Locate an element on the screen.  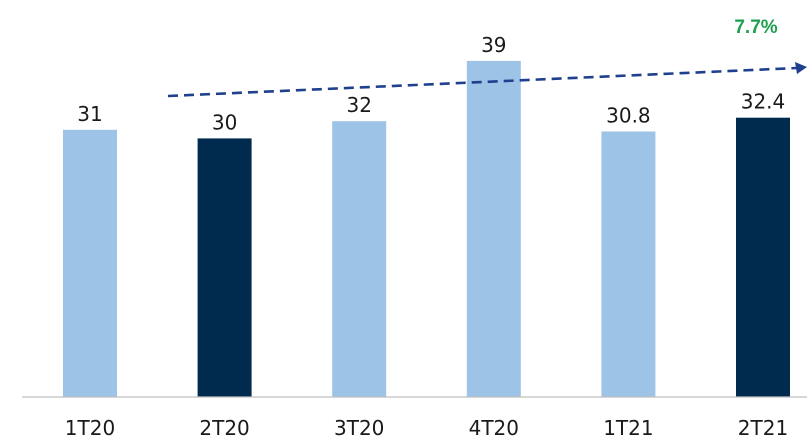
trend-arrow-line is located at coordinates (482, 82).